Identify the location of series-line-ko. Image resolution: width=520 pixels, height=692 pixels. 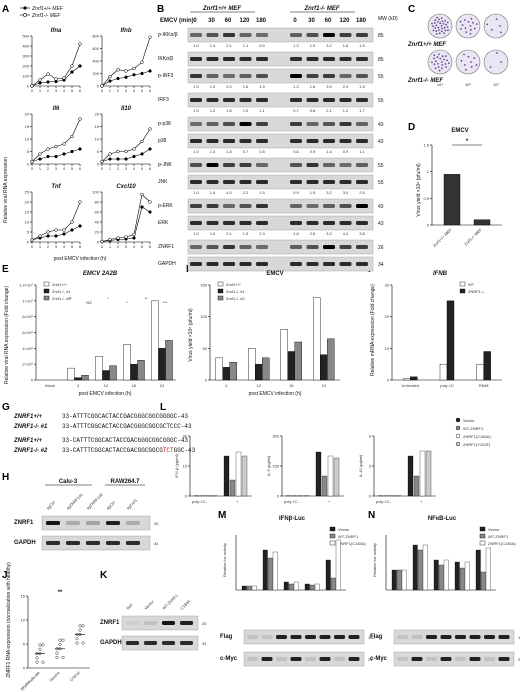
(126, 145).